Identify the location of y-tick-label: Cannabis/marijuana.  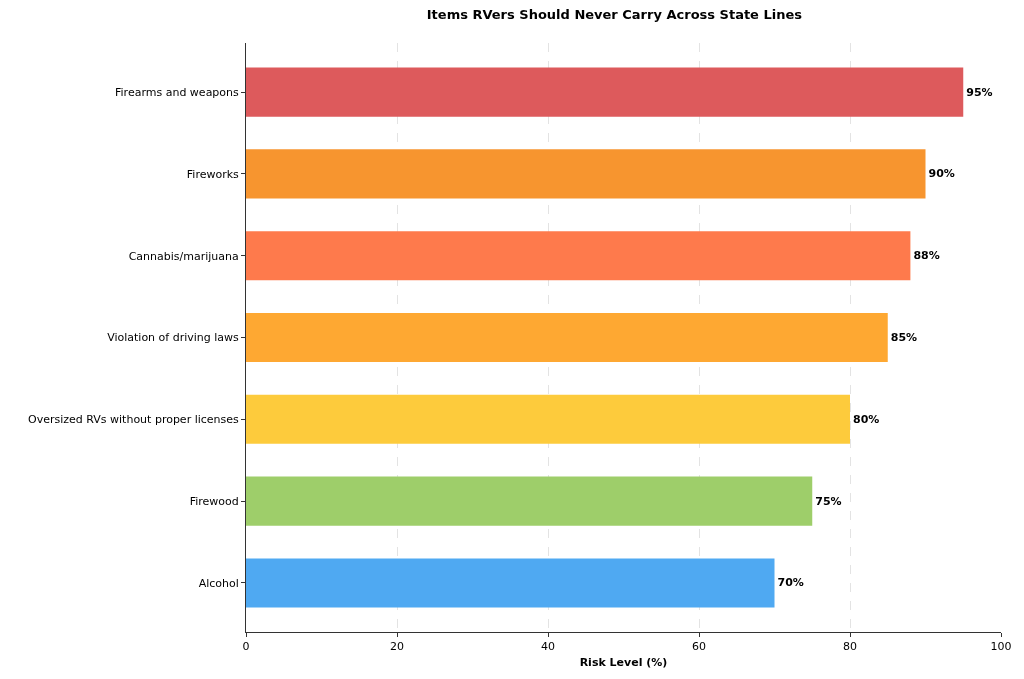
(183, 256).